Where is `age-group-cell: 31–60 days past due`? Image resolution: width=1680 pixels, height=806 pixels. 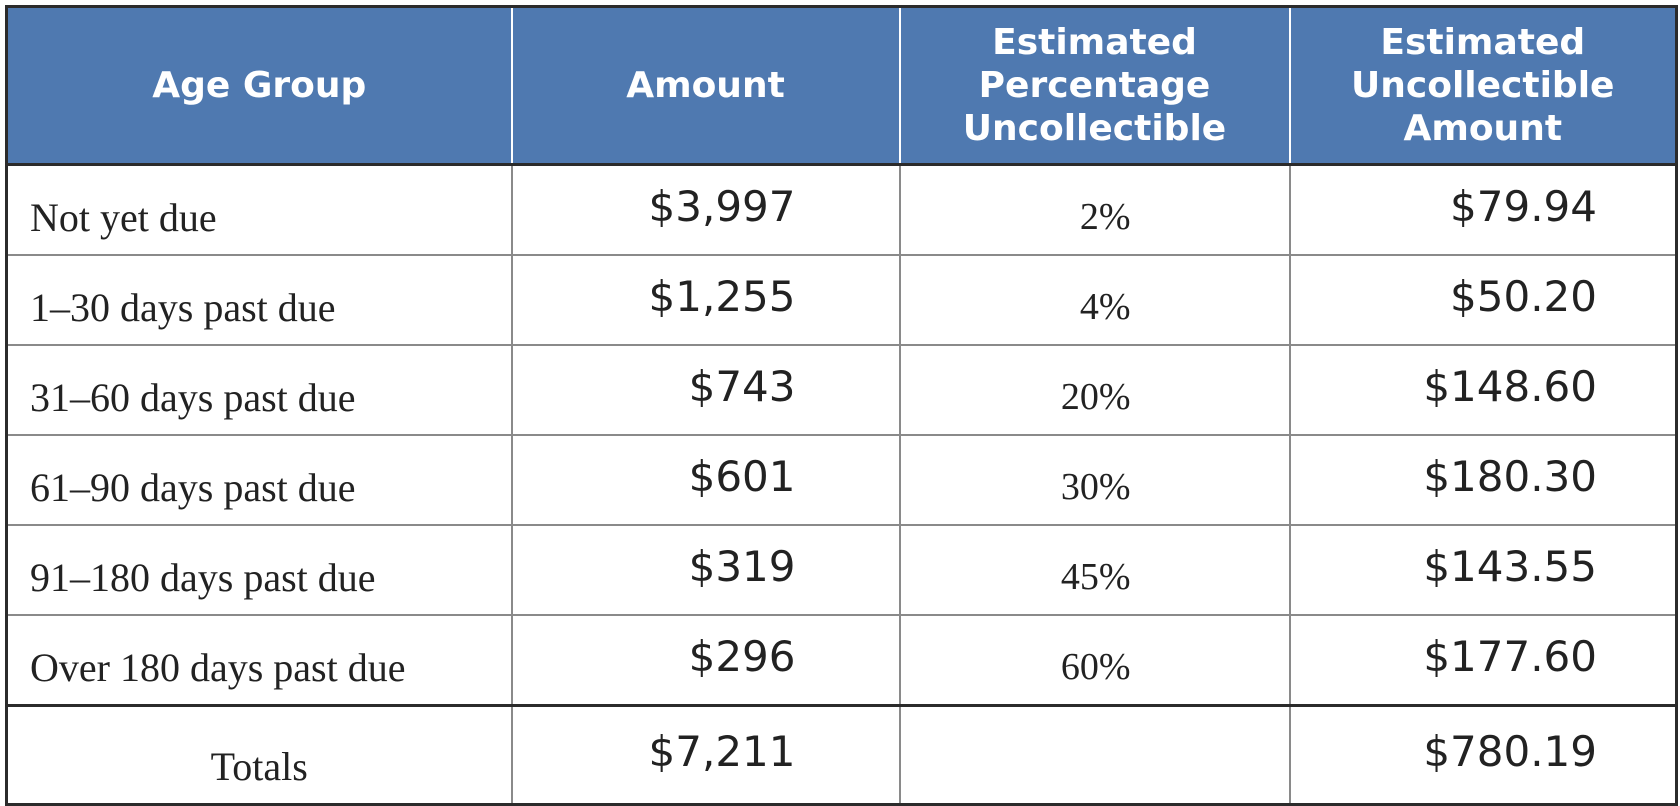
age-group-cell: 31–60 days past due is located at coordinates (259, 390).